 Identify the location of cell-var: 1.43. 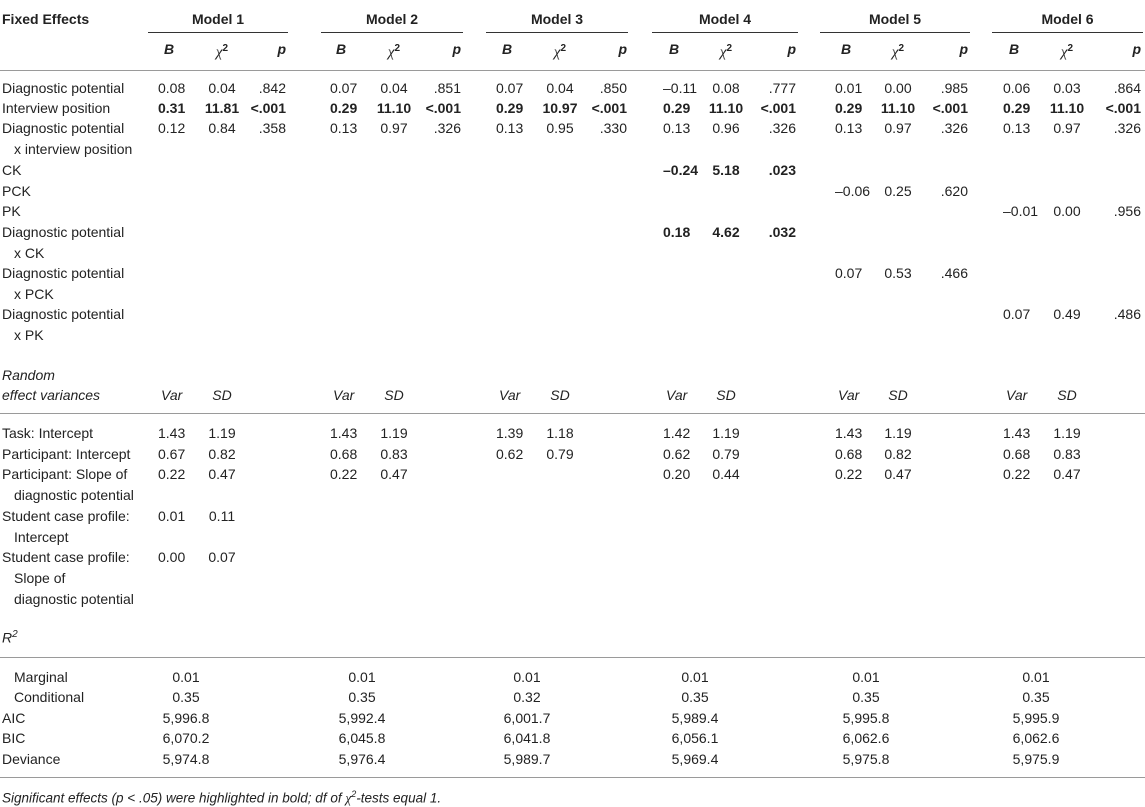
(1017, 433).